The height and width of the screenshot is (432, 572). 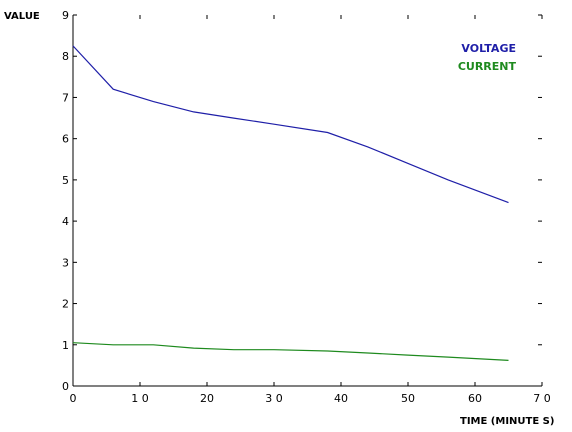 I want to click on x-tick-label: 50, so click(x=408, y=398).